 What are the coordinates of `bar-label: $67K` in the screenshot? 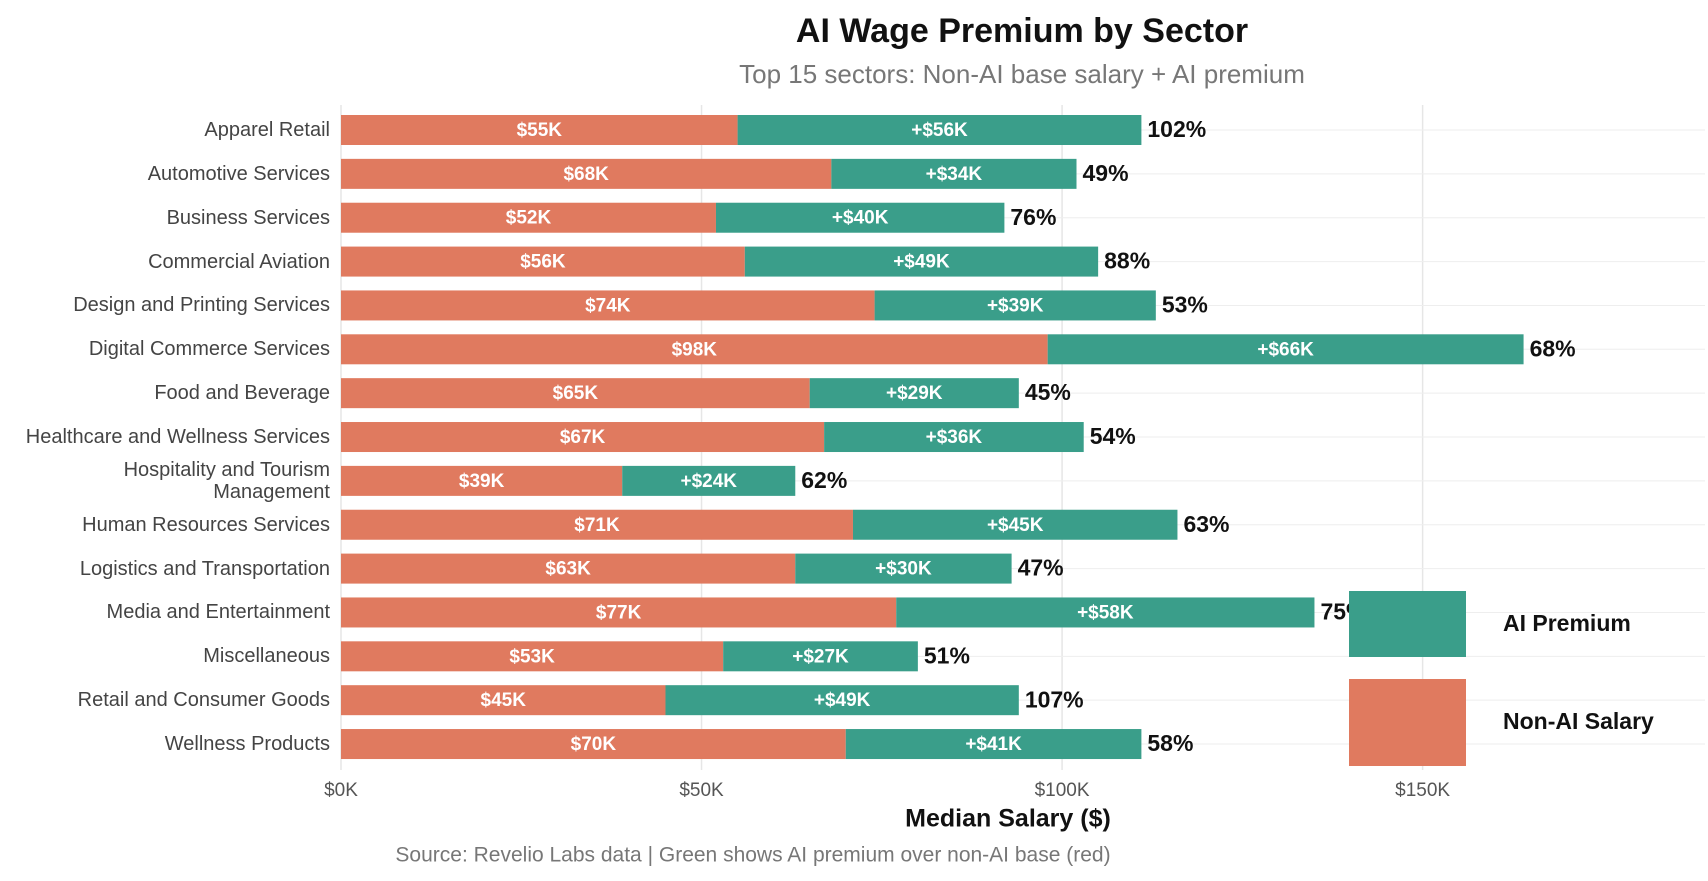 It's located at (583, 437).